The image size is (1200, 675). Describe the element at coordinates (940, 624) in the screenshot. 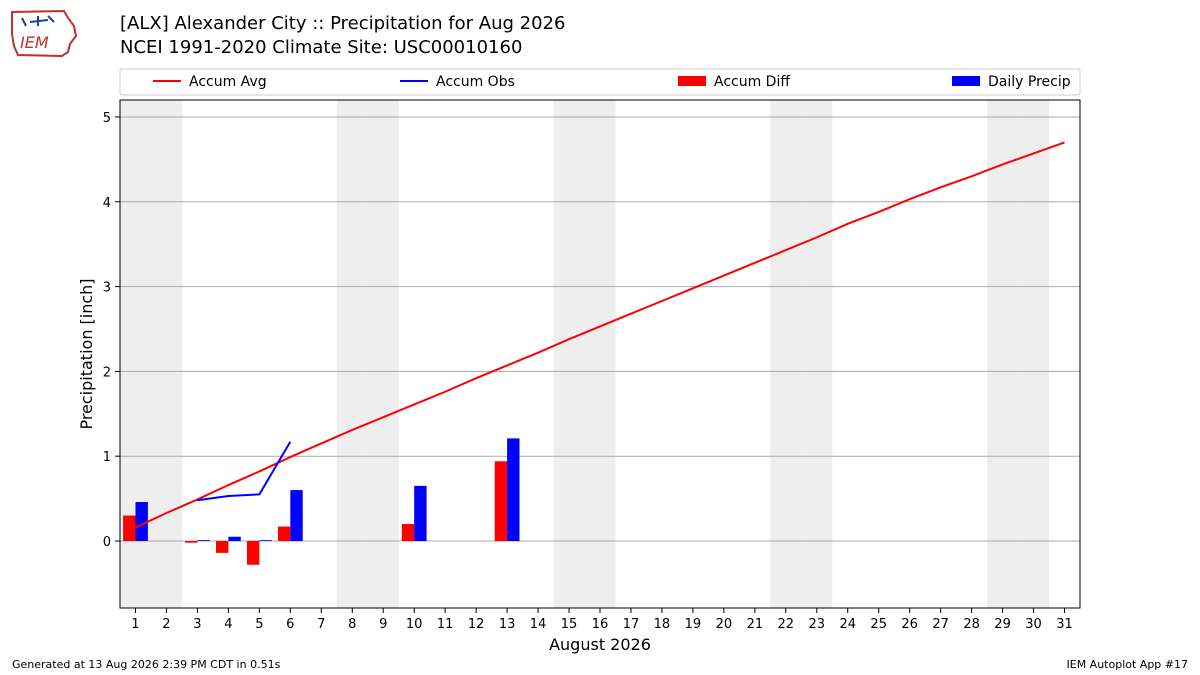

I see `x-tick-label: 27` at that location.